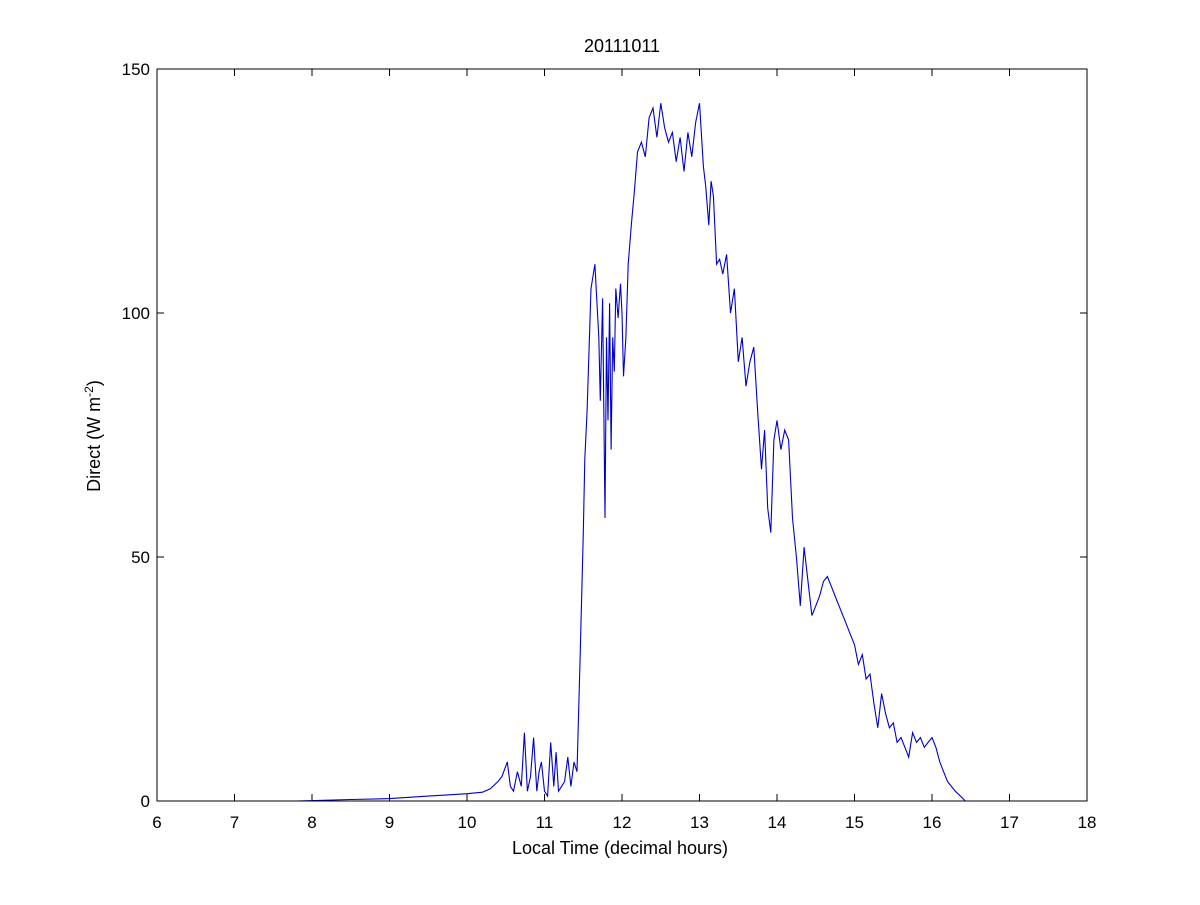 This screenshot has height=905, width=1200. I want to click on y-tick-label: 150, so click(136, 69).